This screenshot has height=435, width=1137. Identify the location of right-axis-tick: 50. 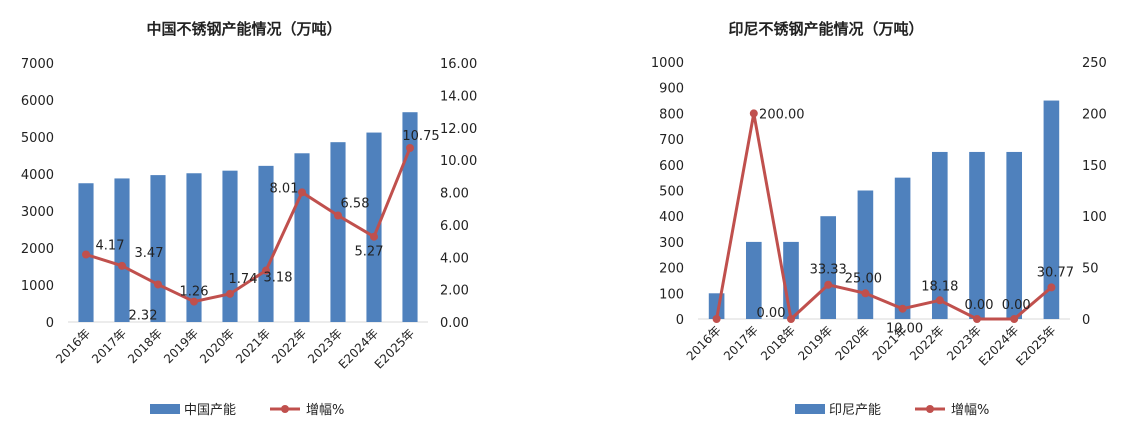
(1090, 269).